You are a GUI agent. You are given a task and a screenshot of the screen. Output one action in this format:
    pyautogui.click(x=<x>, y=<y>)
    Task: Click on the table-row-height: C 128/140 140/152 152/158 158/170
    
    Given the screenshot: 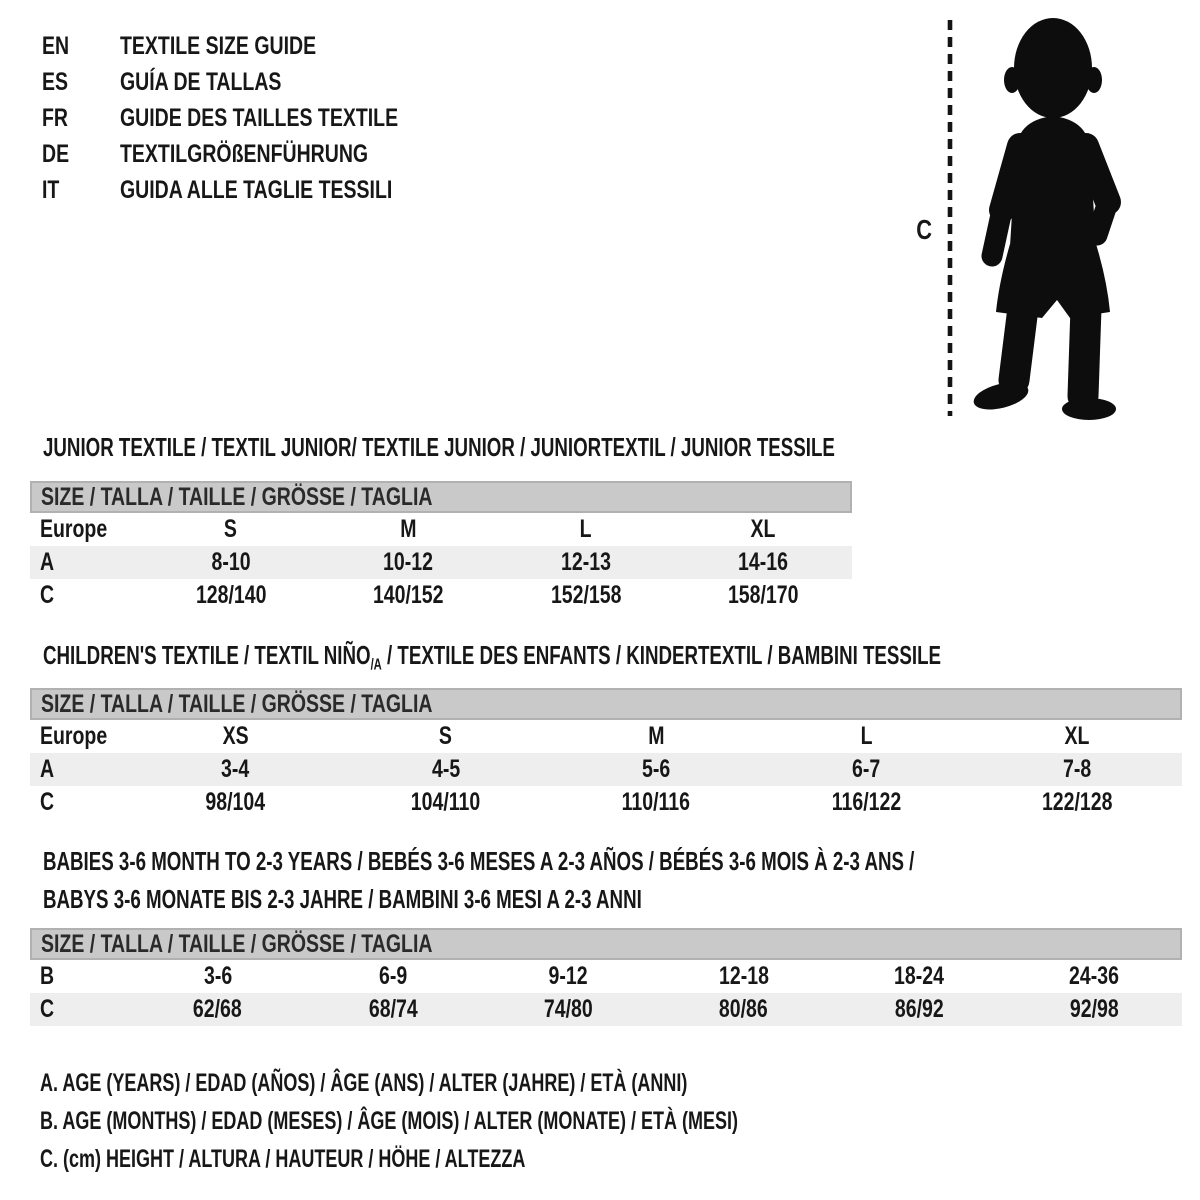 What is the action you would take?
    pyautogui.click(x=441, y=595)
    